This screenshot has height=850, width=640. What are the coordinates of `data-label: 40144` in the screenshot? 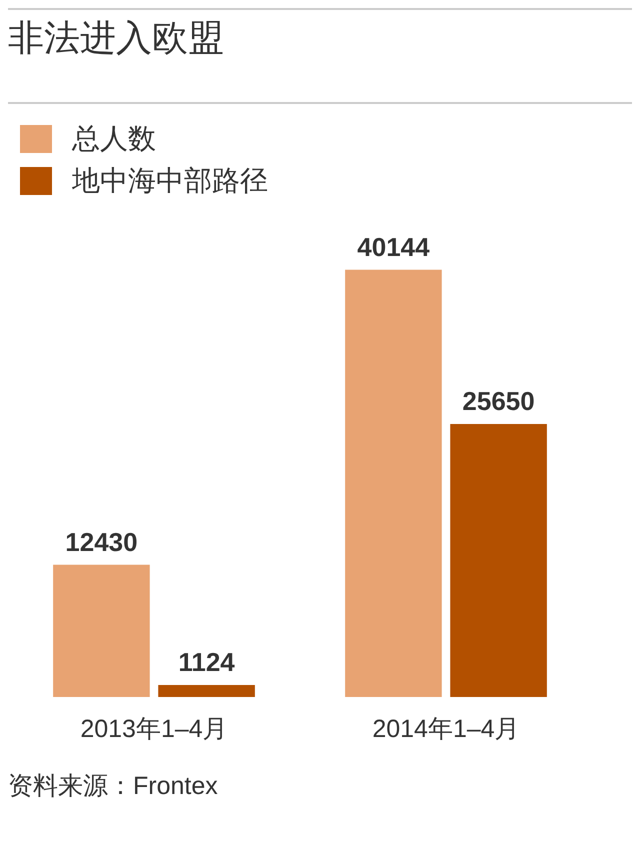 It's located at (393, 247).